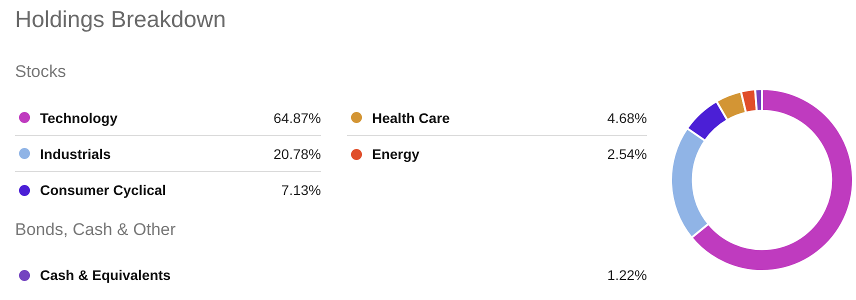  What do you see at coordinates (120, 19) in the screenshot?
I see `chart-title: Holdings Breakdown` at bounding box center [120, 19].